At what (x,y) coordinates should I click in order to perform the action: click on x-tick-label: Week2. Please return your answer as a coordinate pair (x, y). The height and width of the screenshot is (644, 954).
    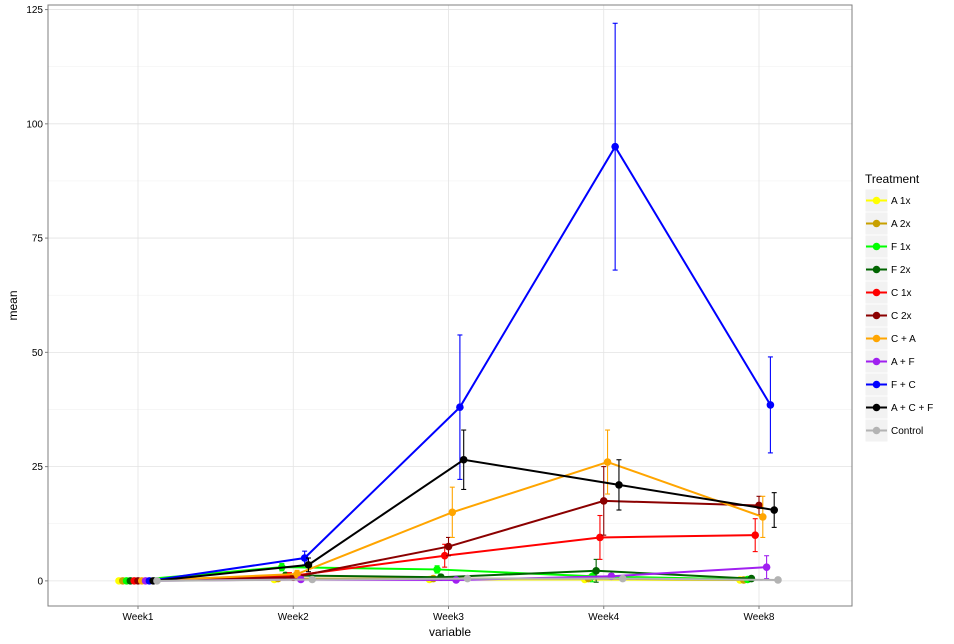
    Looking at the image, I should click on (293, 617).